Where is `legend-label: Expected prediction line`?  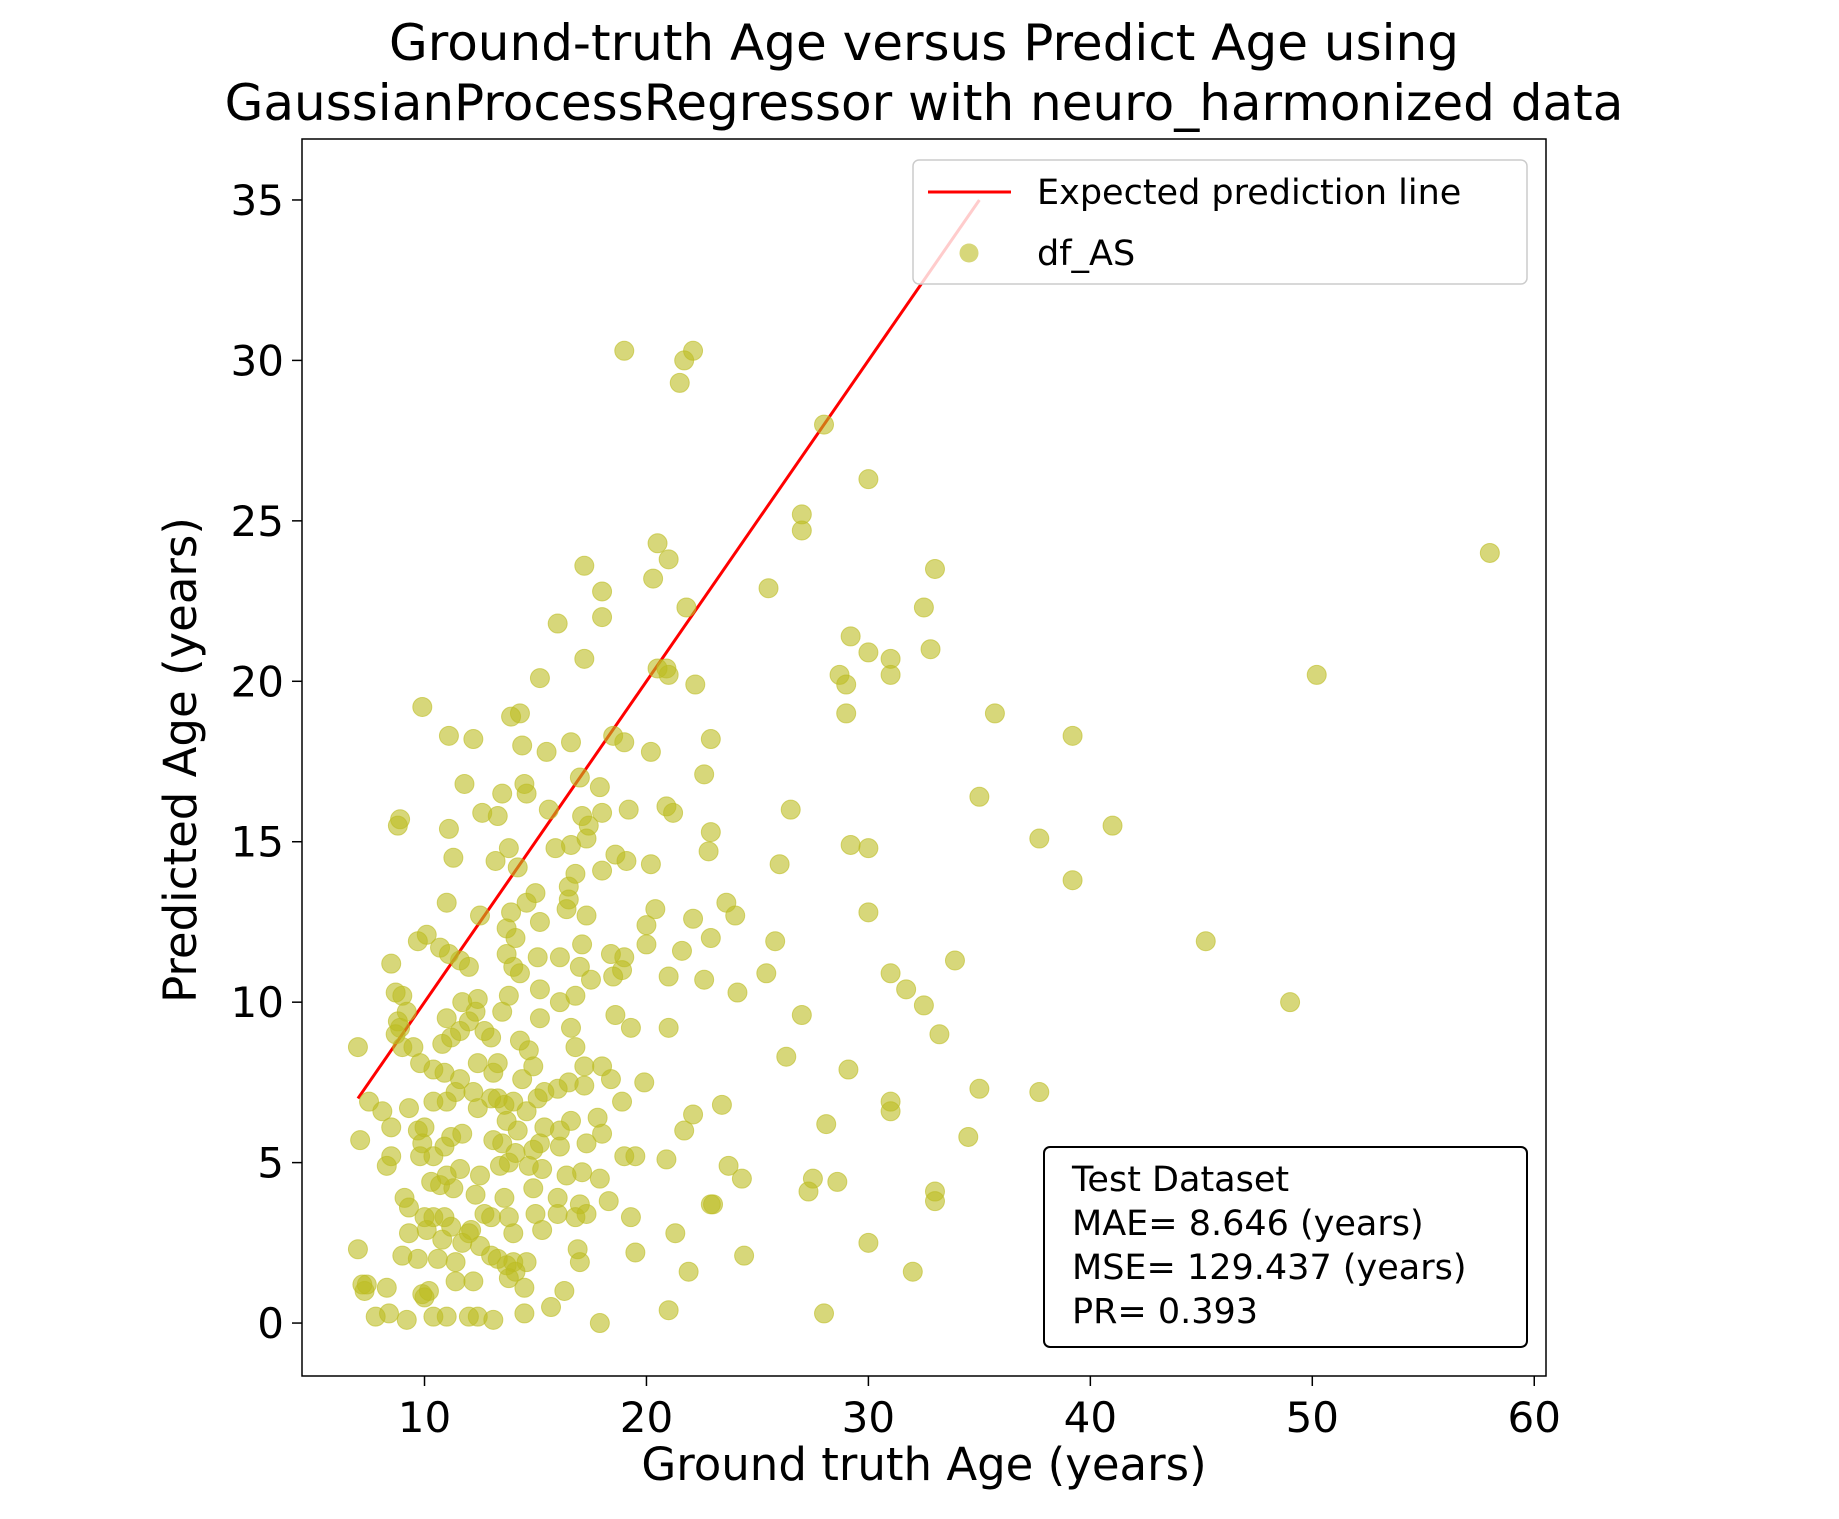 legend-label: Expected prediction line is located at coordinates (1249, 193).